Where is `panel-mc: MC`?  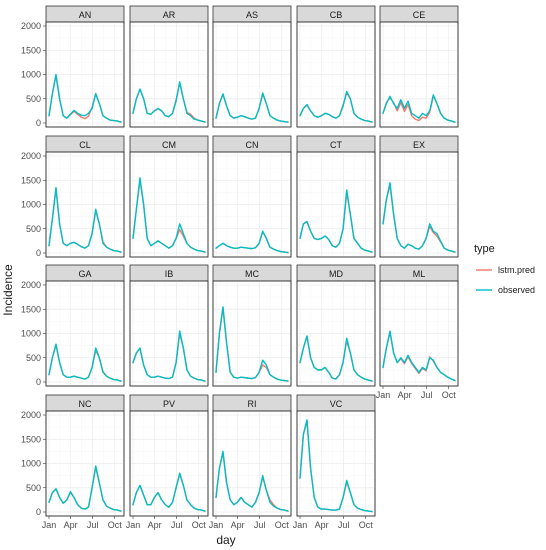 panel-mc: MC is located at coordinates (252, 325).